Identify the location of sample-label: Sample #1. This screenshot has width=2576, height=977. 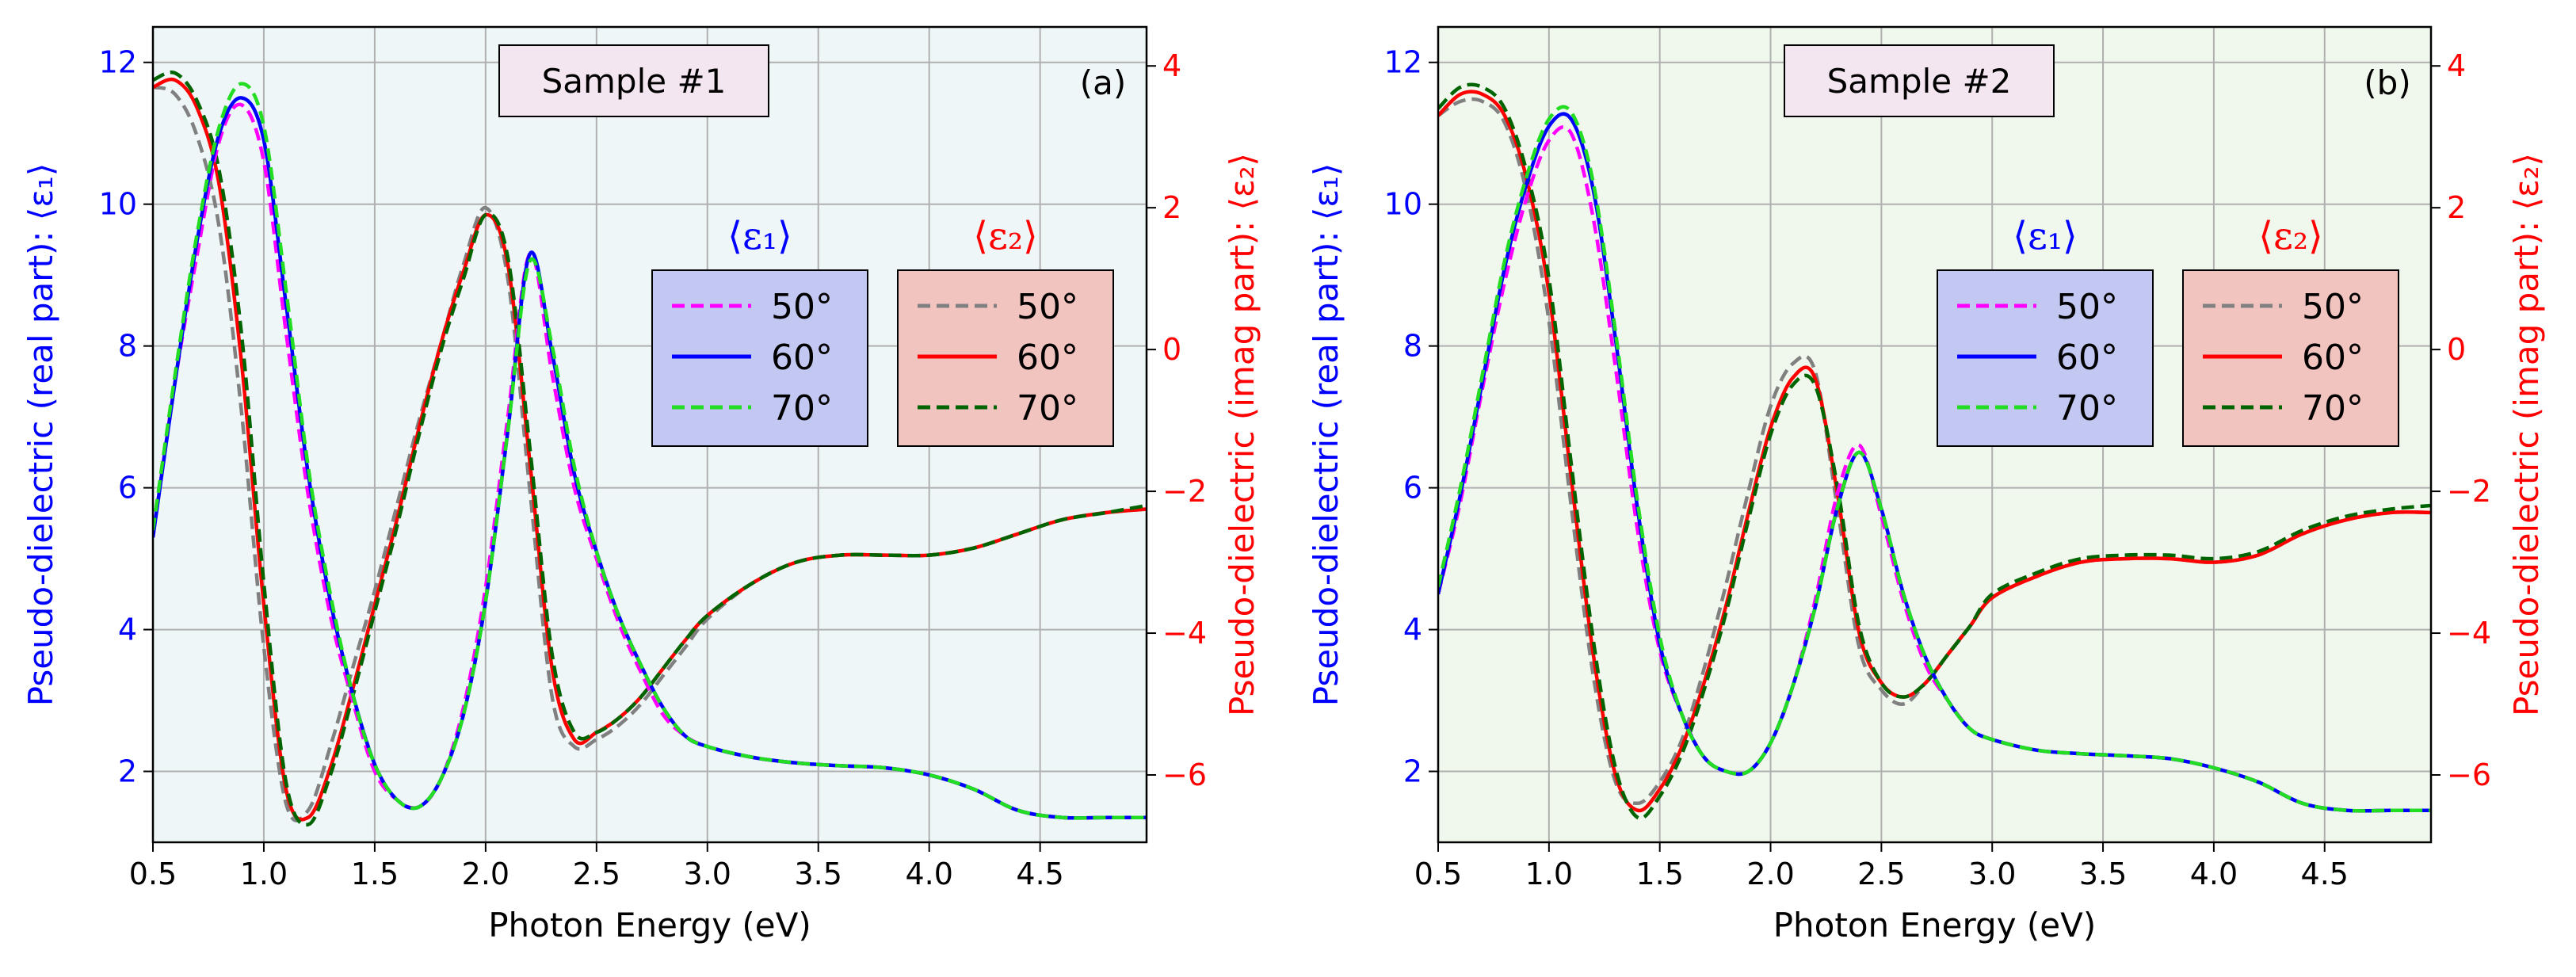
(634, 81).